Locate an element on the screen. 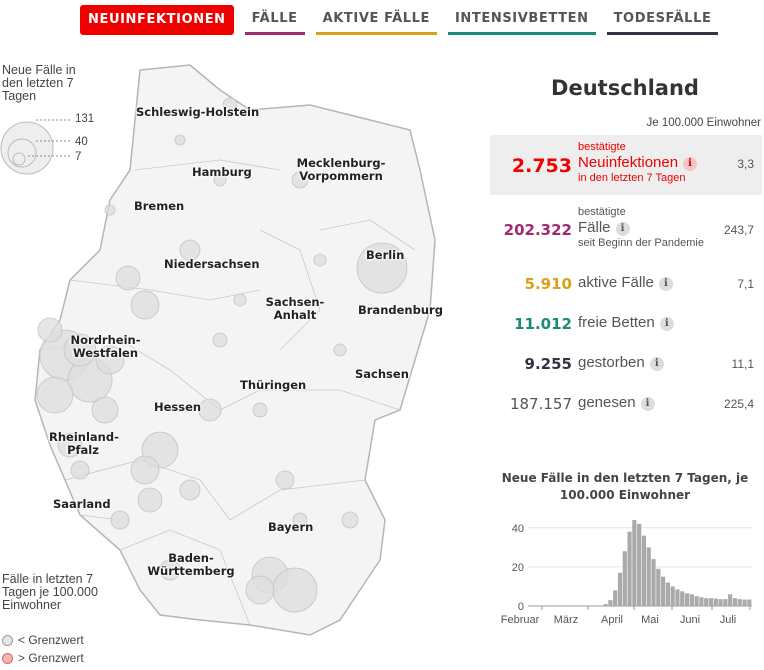  map-label-nordrhein-westfalen: Nordrhein-Westfalen is located at coordinates (105, 346).